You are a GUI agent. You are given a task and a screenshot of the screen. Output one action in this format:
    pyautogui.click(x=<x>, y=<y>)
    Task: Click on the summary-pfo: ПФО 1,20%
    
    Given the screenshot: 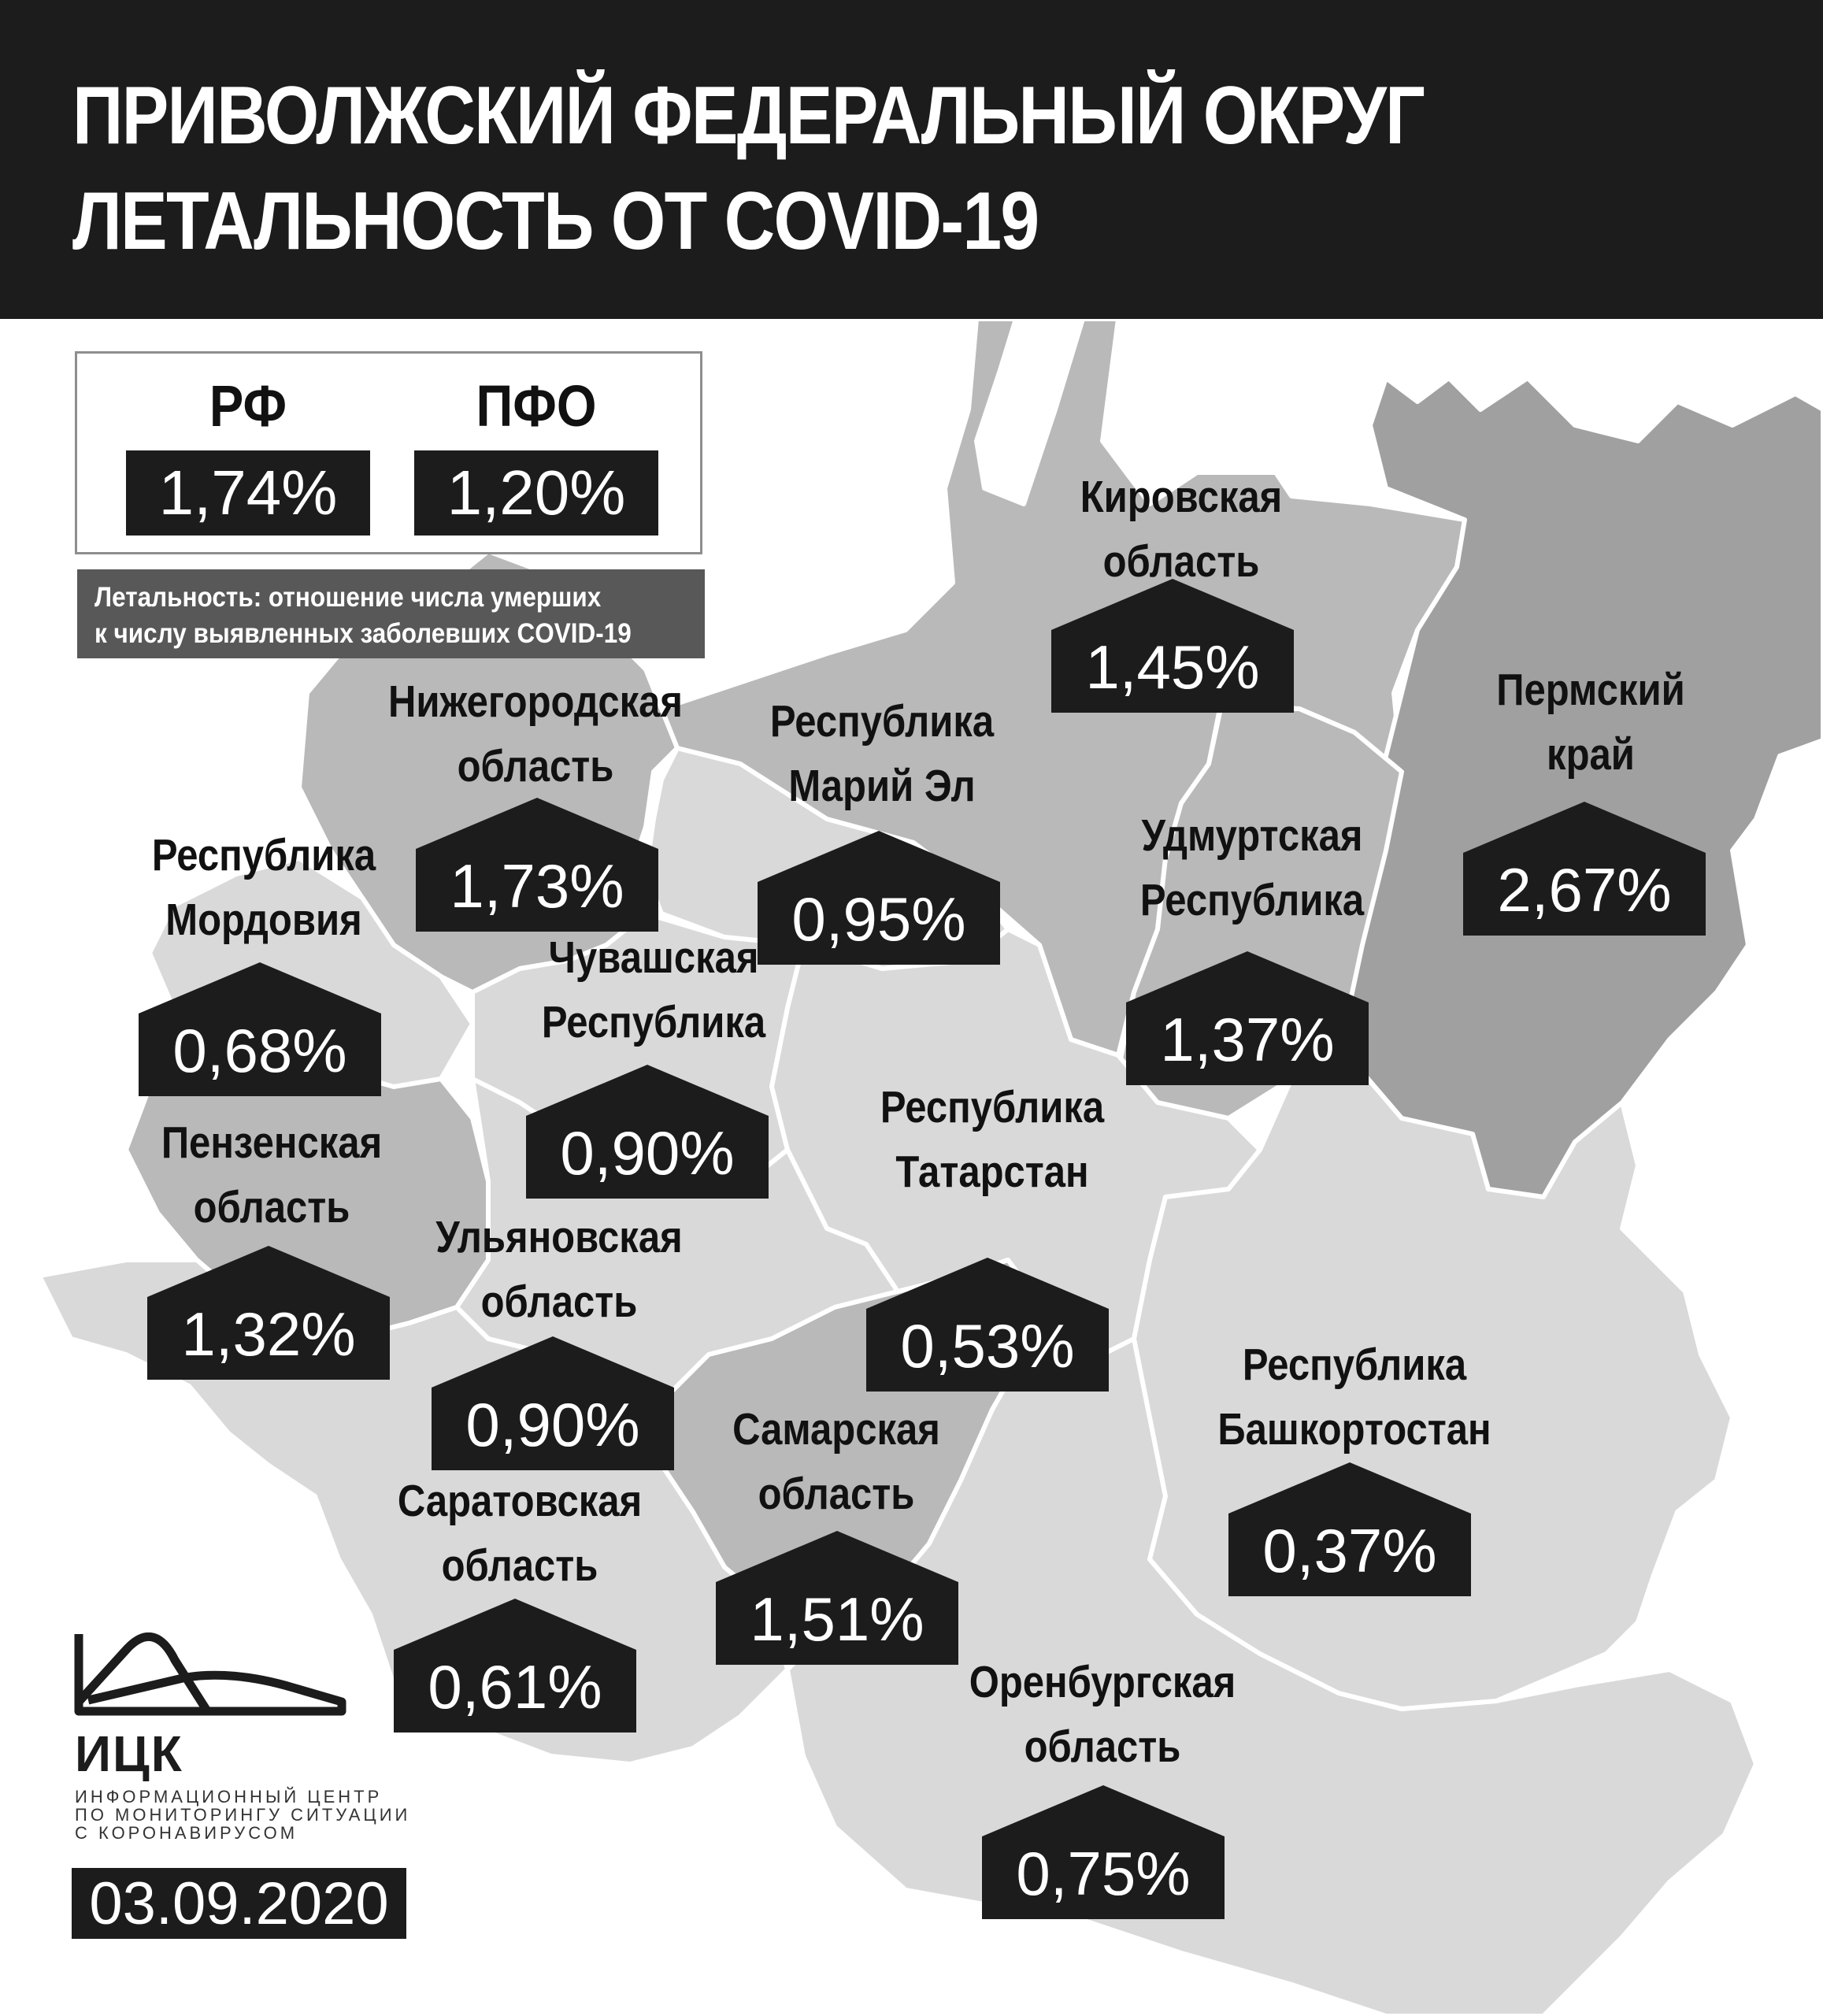 What is the action you would take?
    pyautogui.click(x=536, y=454)
    